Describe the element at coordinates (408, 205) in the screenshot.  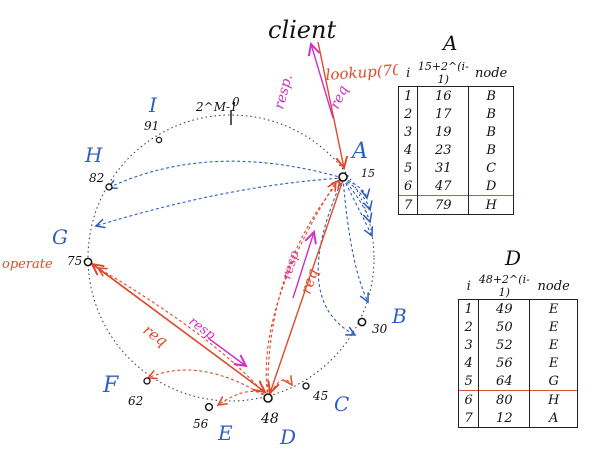
I see `table-cell-idx: 7` at that location.